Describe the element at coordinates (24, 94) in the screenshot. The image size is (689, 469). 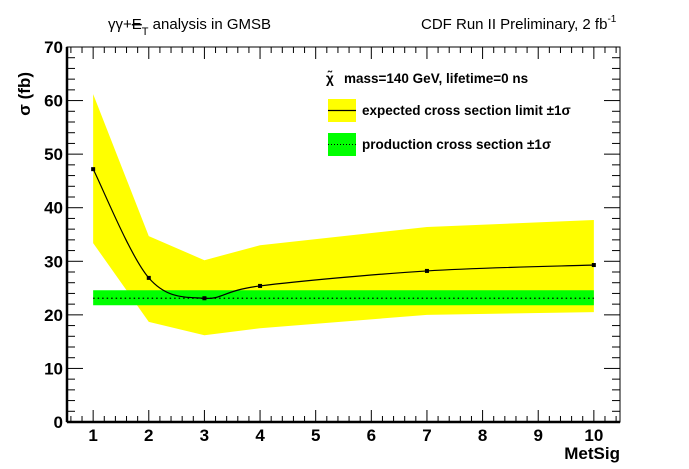
I see `y-axis-title: σ (fb)` at that location.